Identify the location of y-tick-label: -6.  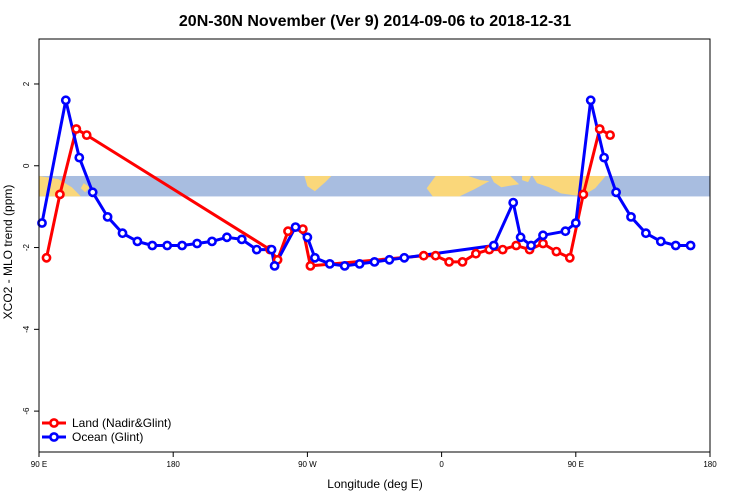
(26, 411).